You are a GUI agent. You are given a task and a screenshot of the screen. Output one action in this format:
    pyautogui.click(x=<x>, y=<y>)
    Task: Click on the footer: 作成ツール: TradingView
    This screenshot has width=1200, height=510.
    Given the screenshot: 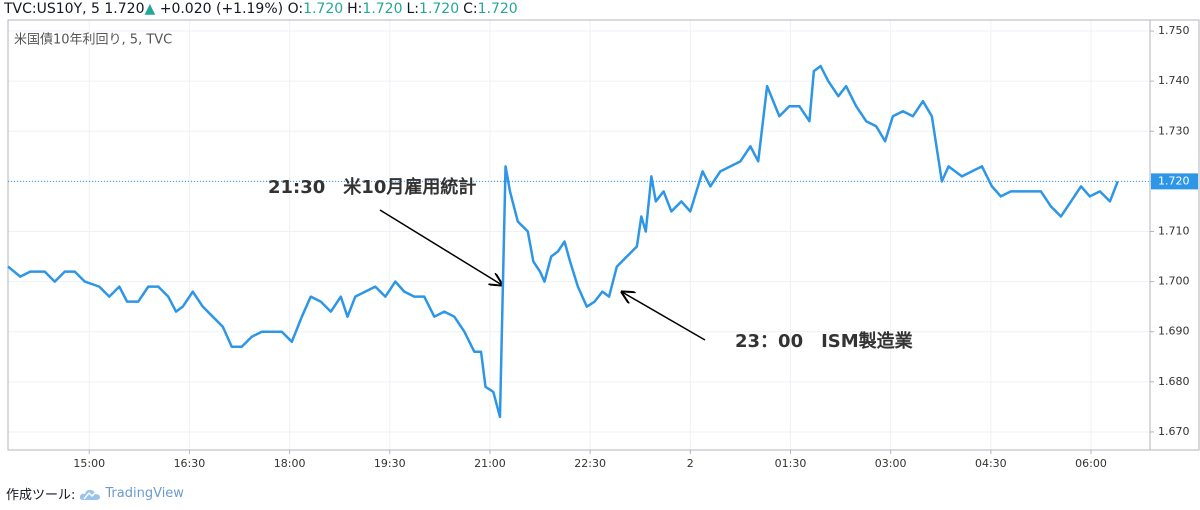 What is the action you would take?
    pyautogui.click(x=95, y=493)
    